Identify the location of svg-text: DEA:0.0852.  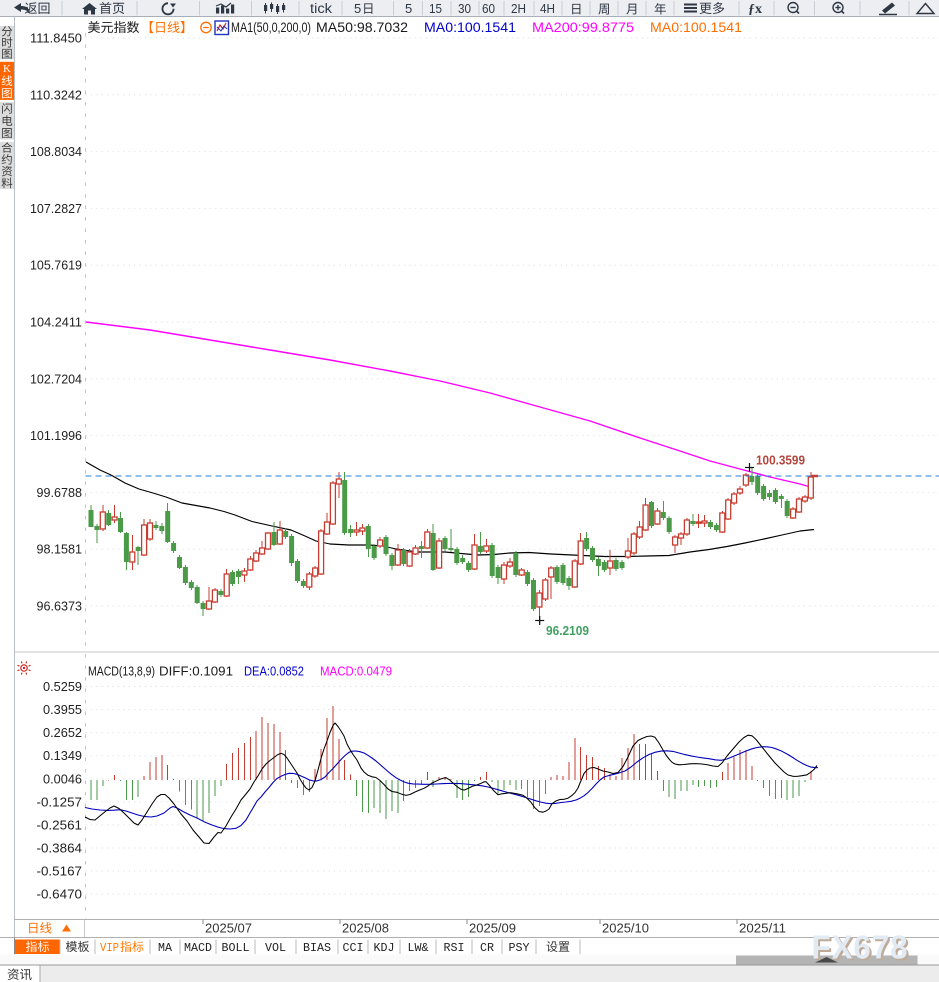
(274, 671).